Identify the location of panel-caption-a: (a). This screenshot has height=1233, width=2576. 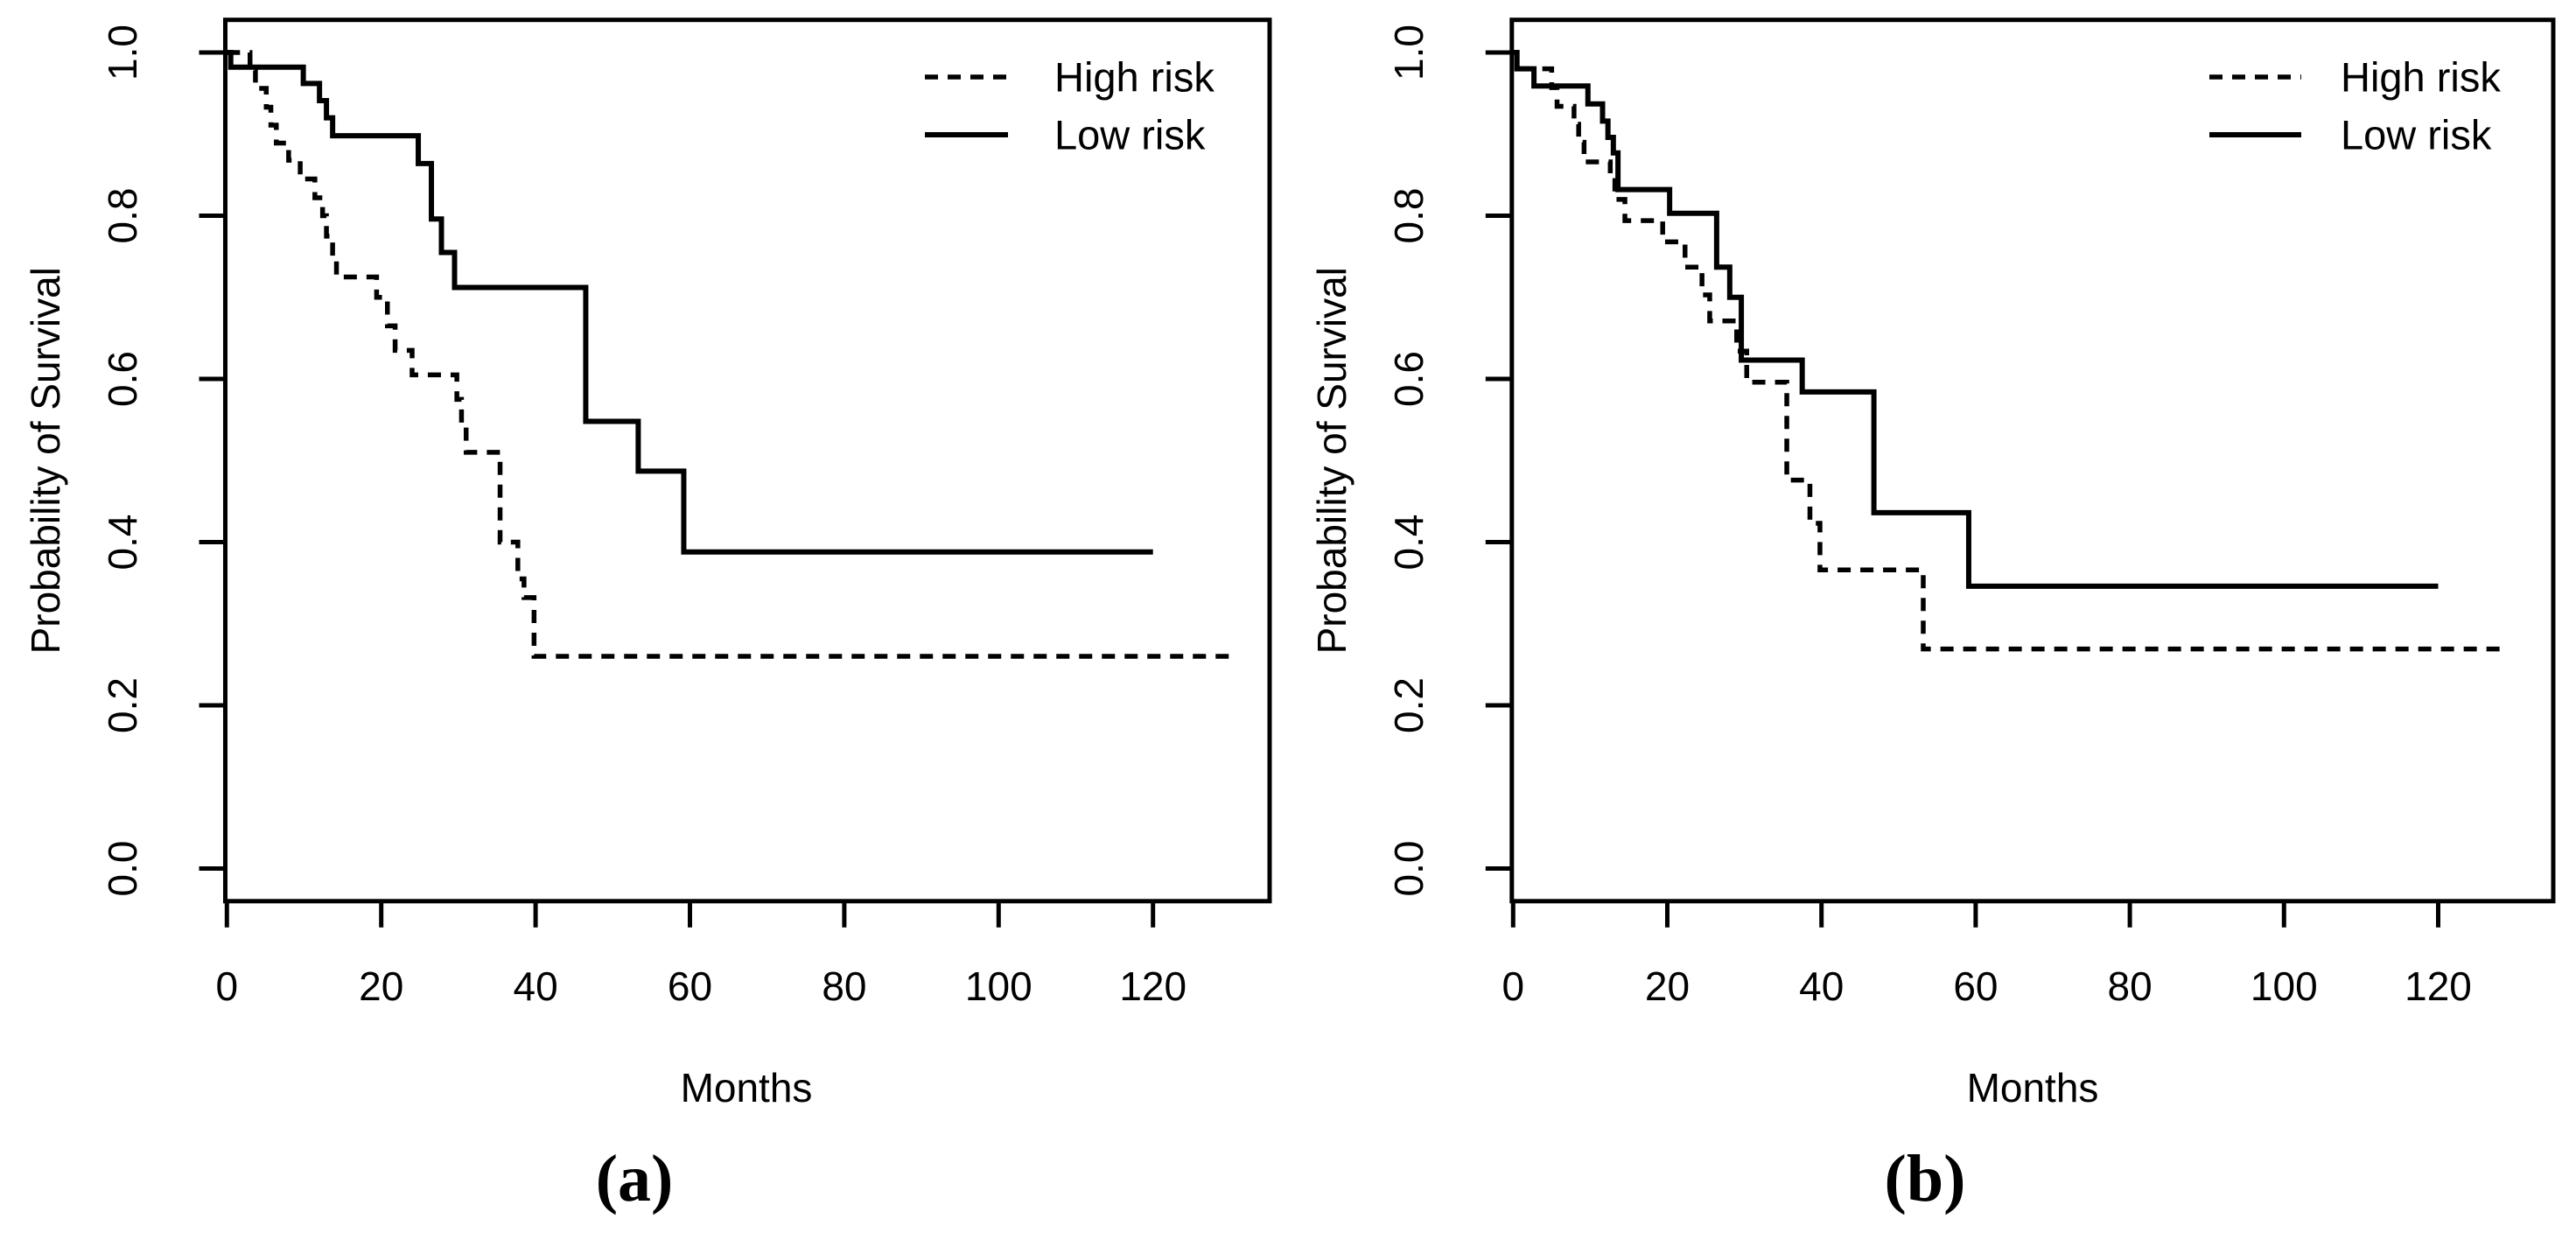
(635, 1178).